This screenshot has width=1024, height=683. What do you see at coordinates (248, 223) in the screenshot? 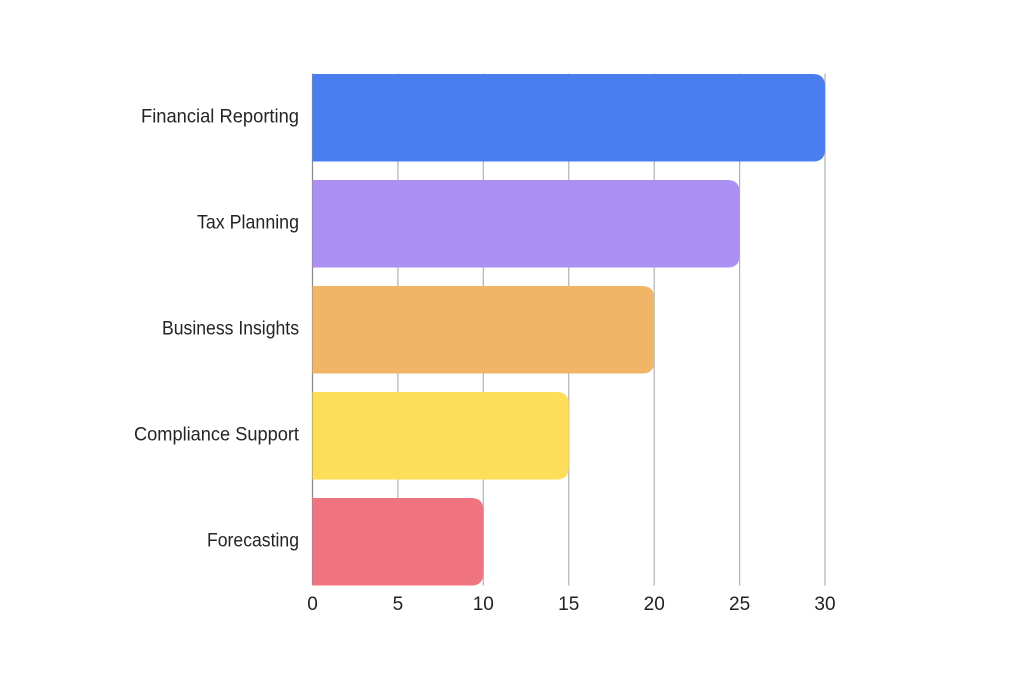
I see `svg-text: Tax Planning` at bounding box center [248, 223].